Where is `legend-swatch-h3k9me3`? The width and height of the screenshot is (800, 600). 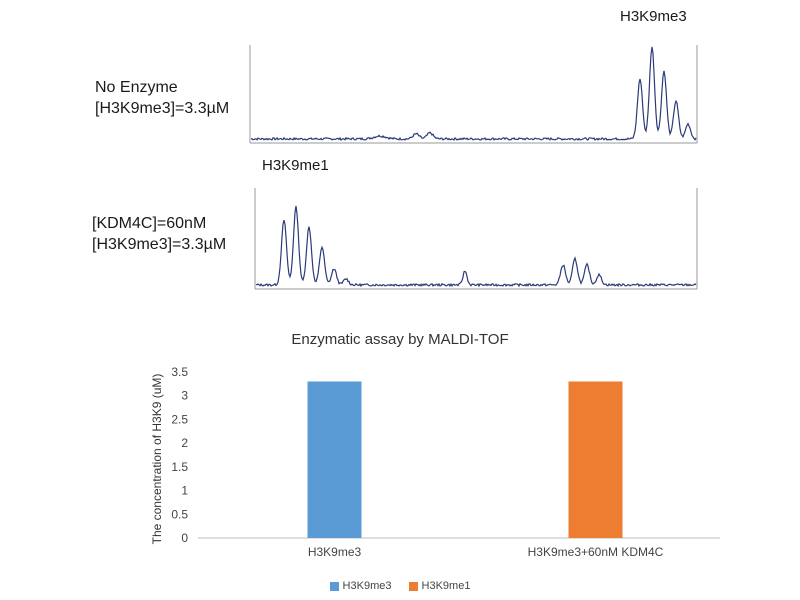
legend-swatch-h3k9me3 is located at coordinates (334, 586).